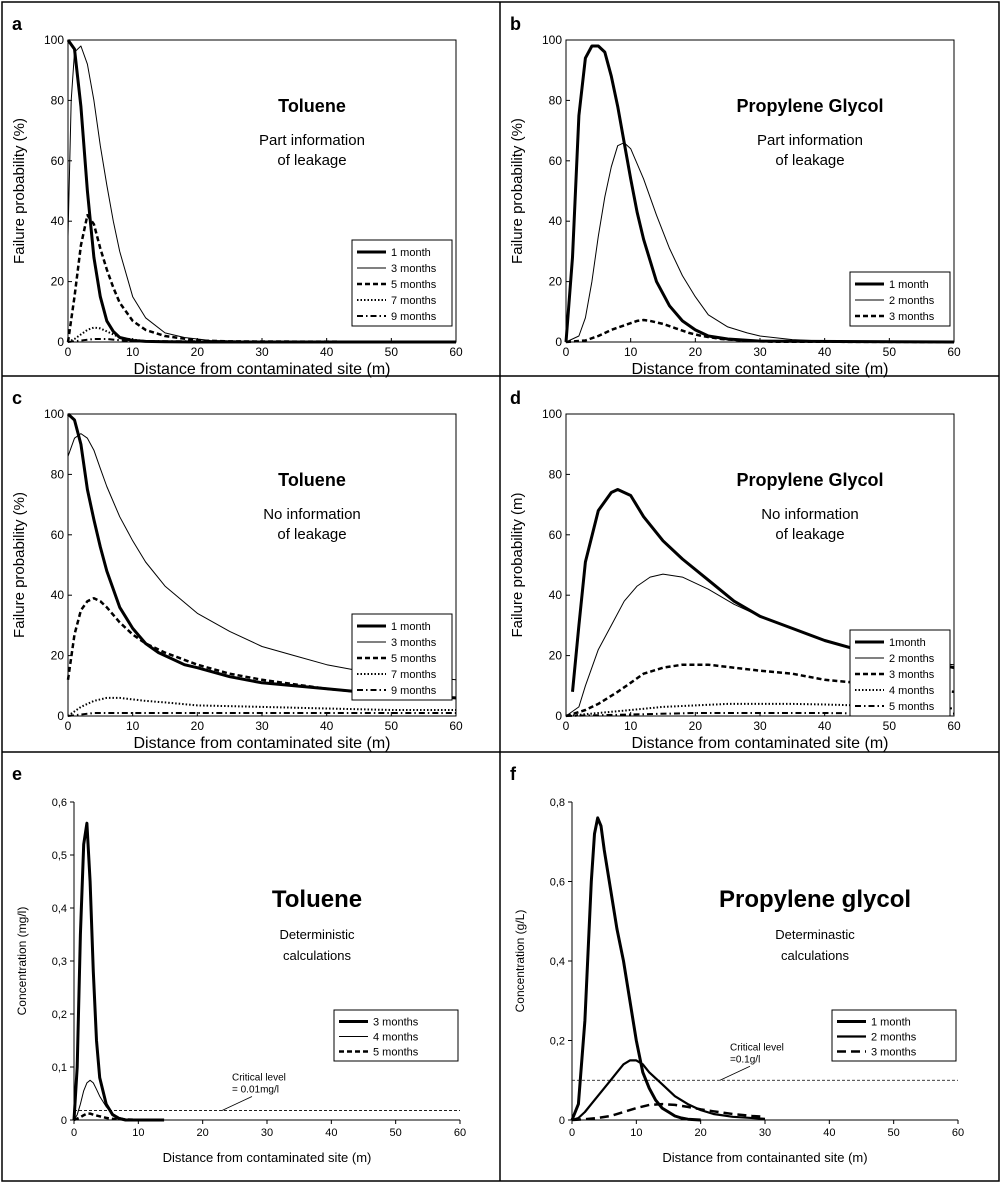 The width and height of the screenshot is (1002, 1189). What do you see at coordinates (513, 774) in the screenshot?
I see `panel-label: f` at bounding box center [513, 774].